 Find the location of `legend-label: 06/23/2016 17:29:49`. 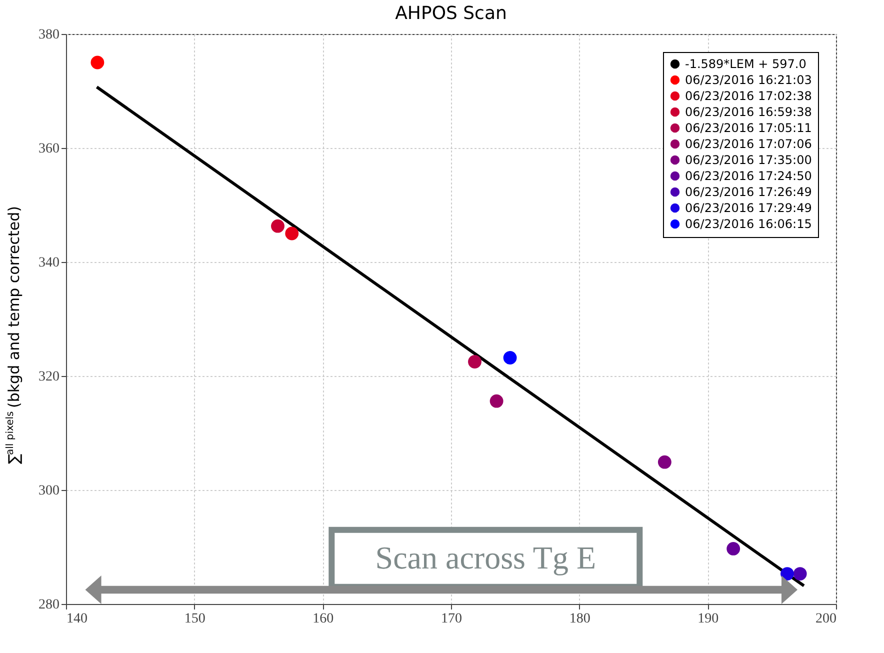

legend-label: 06/23/2016 17:29:49 is located at coordinates (748, 208).